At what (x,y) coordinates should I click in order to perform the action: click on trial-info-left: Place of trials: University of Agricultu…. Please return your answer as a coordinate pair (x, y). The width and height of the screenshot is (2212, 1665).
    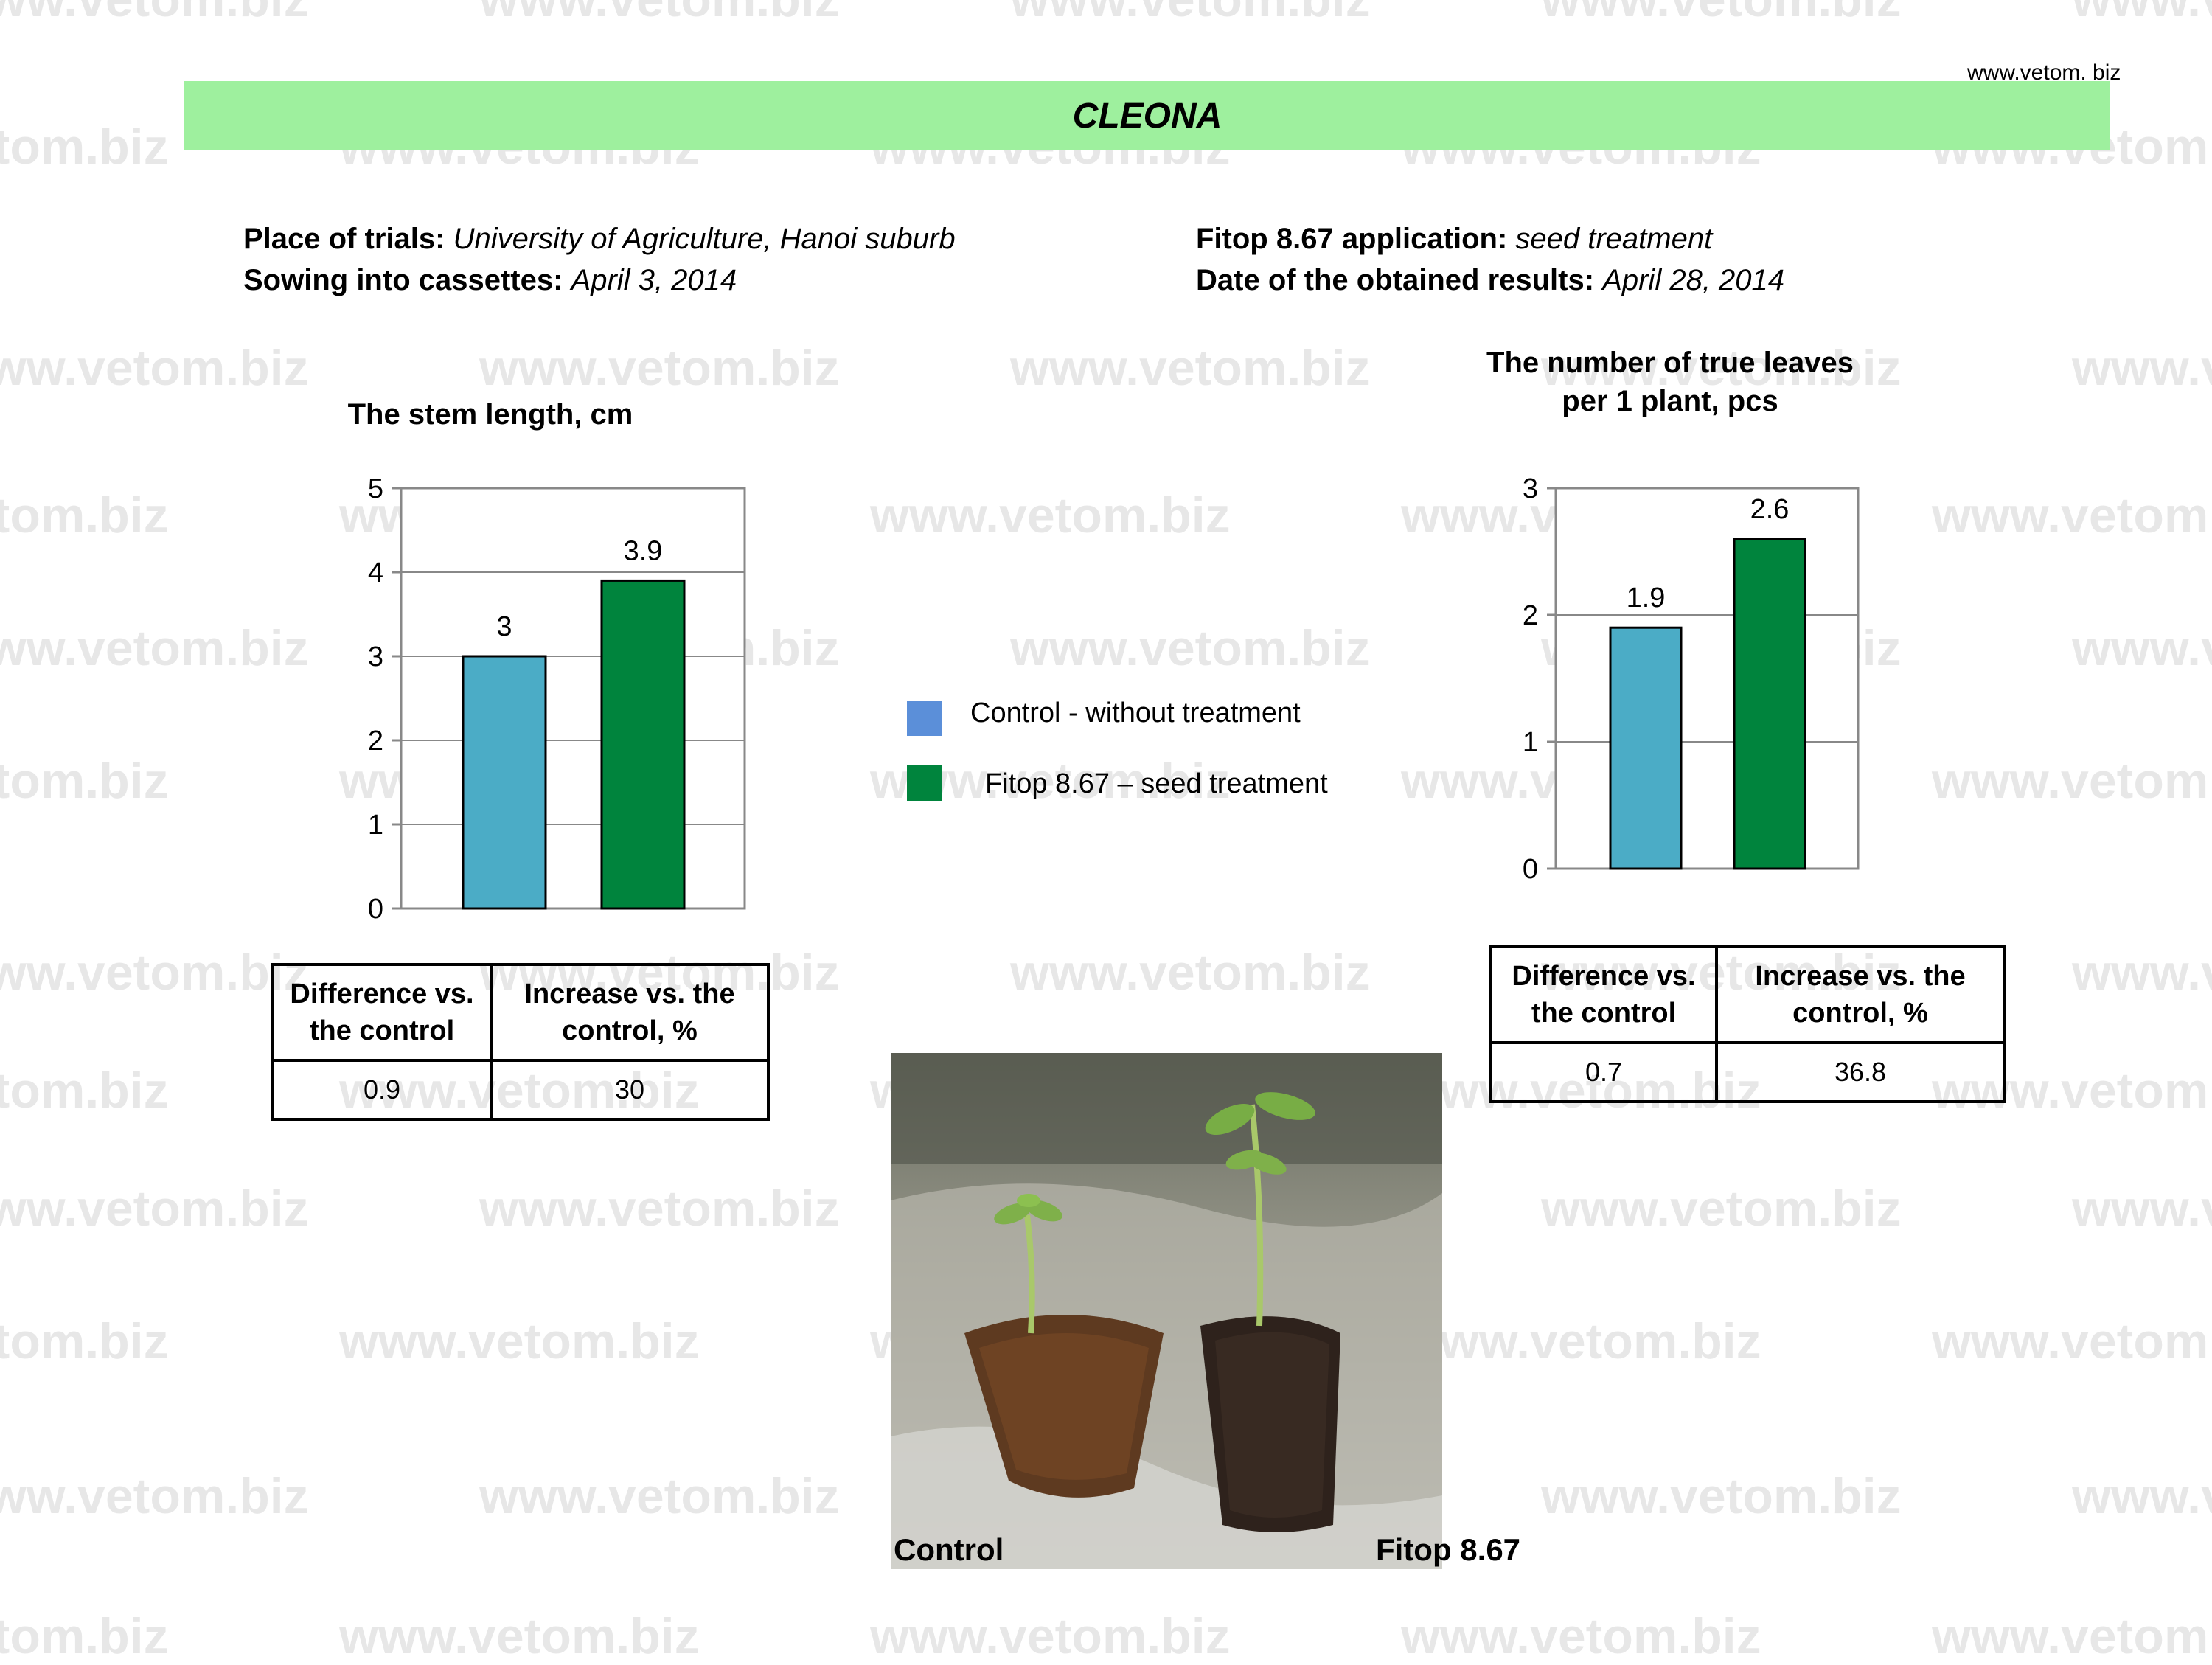
    Looking at the image, I should click on (599, 259).